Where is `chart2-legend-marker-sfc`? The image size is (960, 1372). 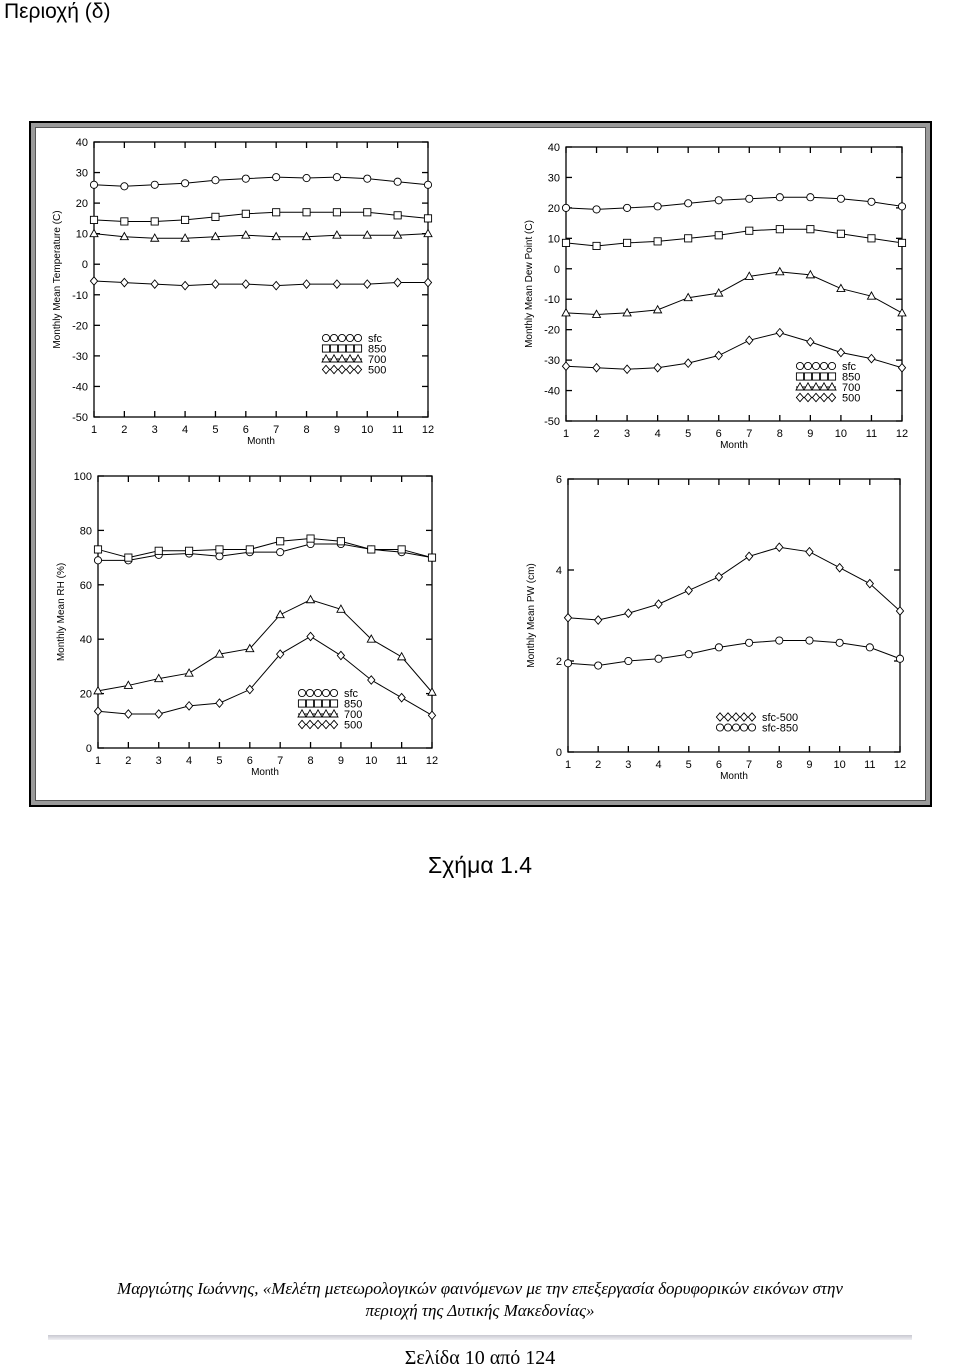 chart2-legend-marker-sfc is located at coordinates (824, 366).